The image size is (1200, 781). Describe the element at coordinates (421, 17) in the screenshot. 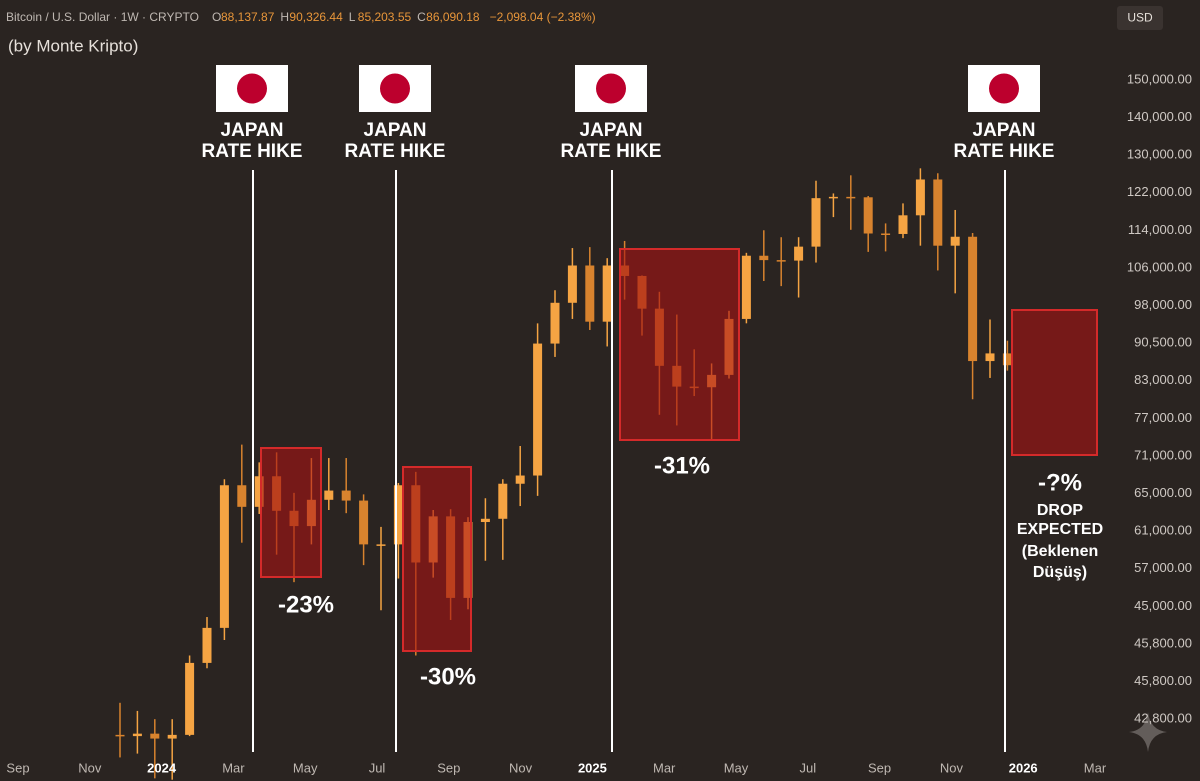

I see `ohlc-key: C` at that location.